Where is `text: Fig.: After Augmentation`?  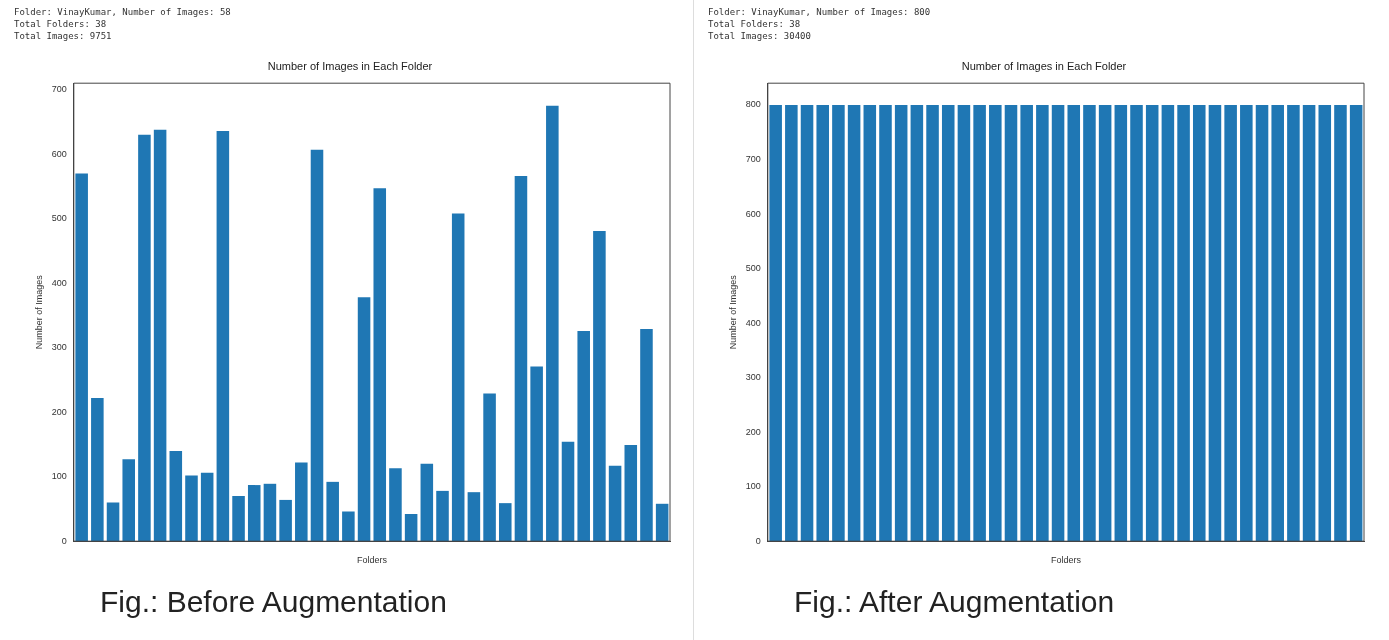 text: Fig.: After Augmentation is located at coordinates (954, 602).